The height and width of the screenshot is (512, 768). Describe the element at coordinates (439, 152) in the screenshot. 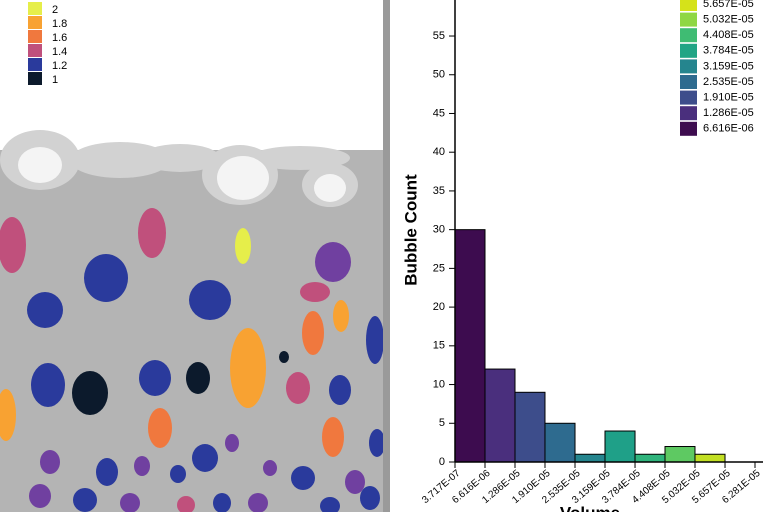

I see `y-tick-label: 40` at that location.